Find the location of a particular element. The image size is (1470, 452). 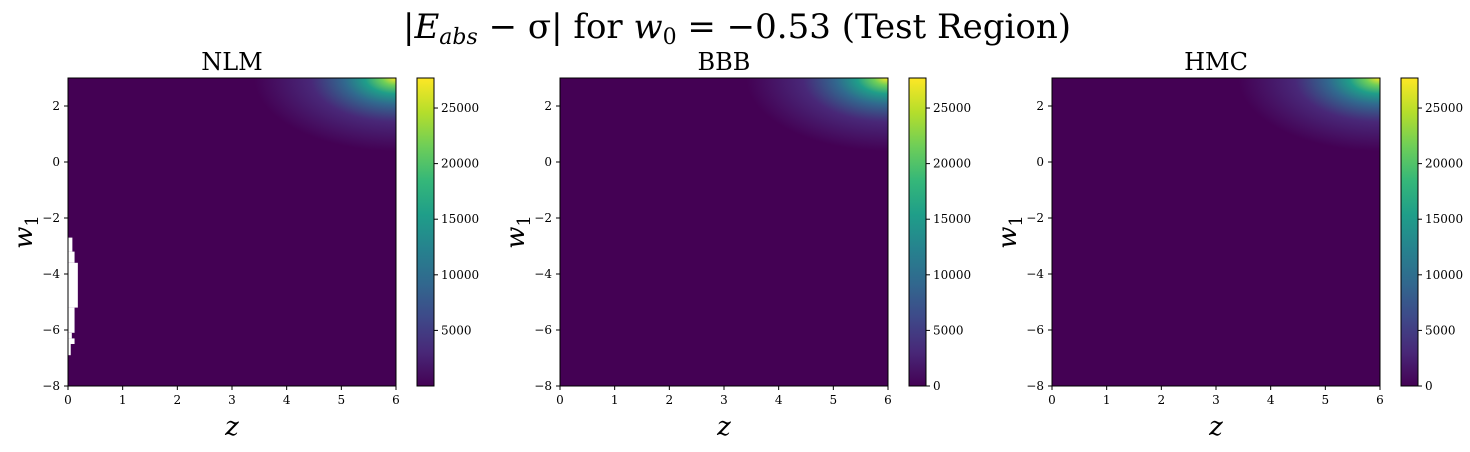

panel-title: NLM is located at coordinates (232, 62).